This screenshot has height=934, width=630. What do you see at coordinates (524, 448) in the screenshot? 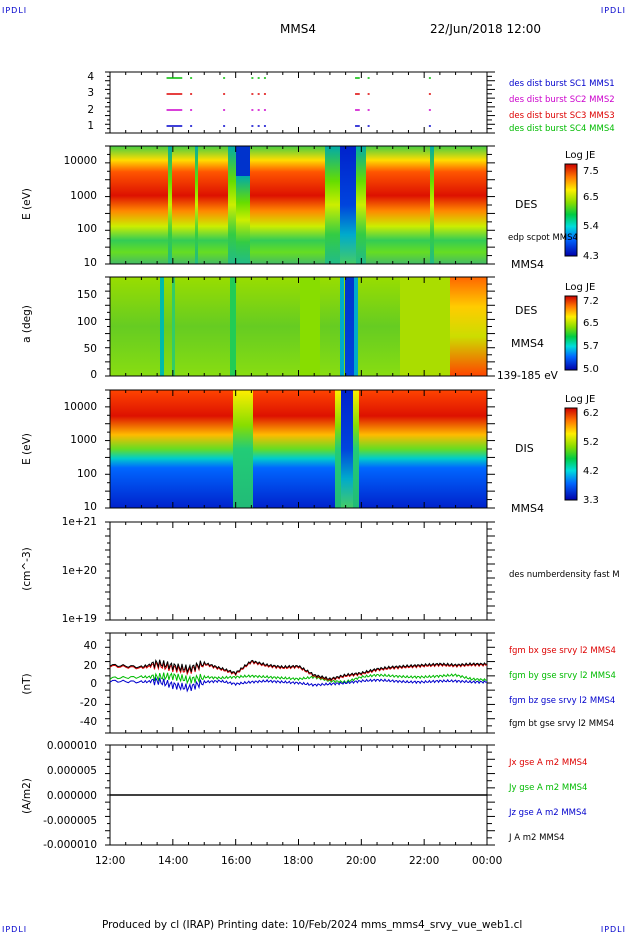
I see `dis-energy-instrument: DIS` at bounding box center [524, 448].